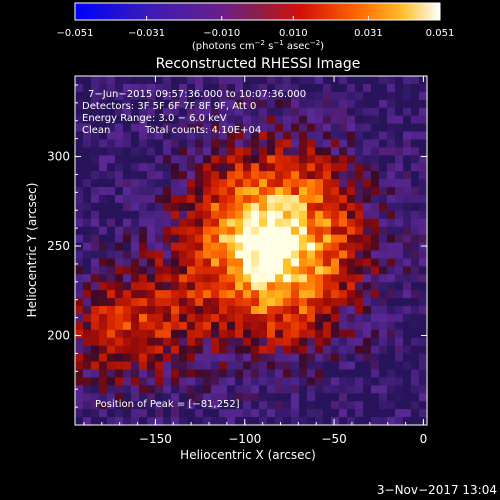 Image resolution: width=500 pixels, height=500 pixels. I want to click on annotation-counts: Total counts: 4.10E+04, so click(202, 130).